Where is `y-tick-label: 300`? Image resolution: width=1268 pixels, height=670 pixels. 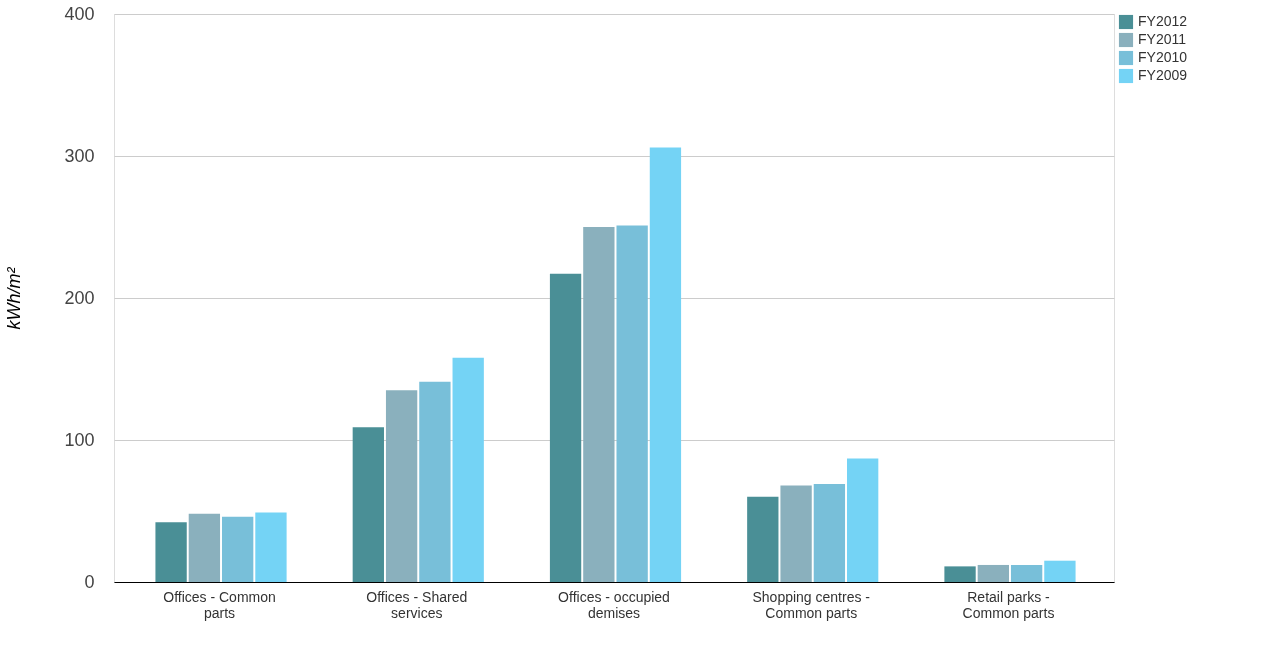 y-tick-label: 300 is located at coordinates (79, 155).